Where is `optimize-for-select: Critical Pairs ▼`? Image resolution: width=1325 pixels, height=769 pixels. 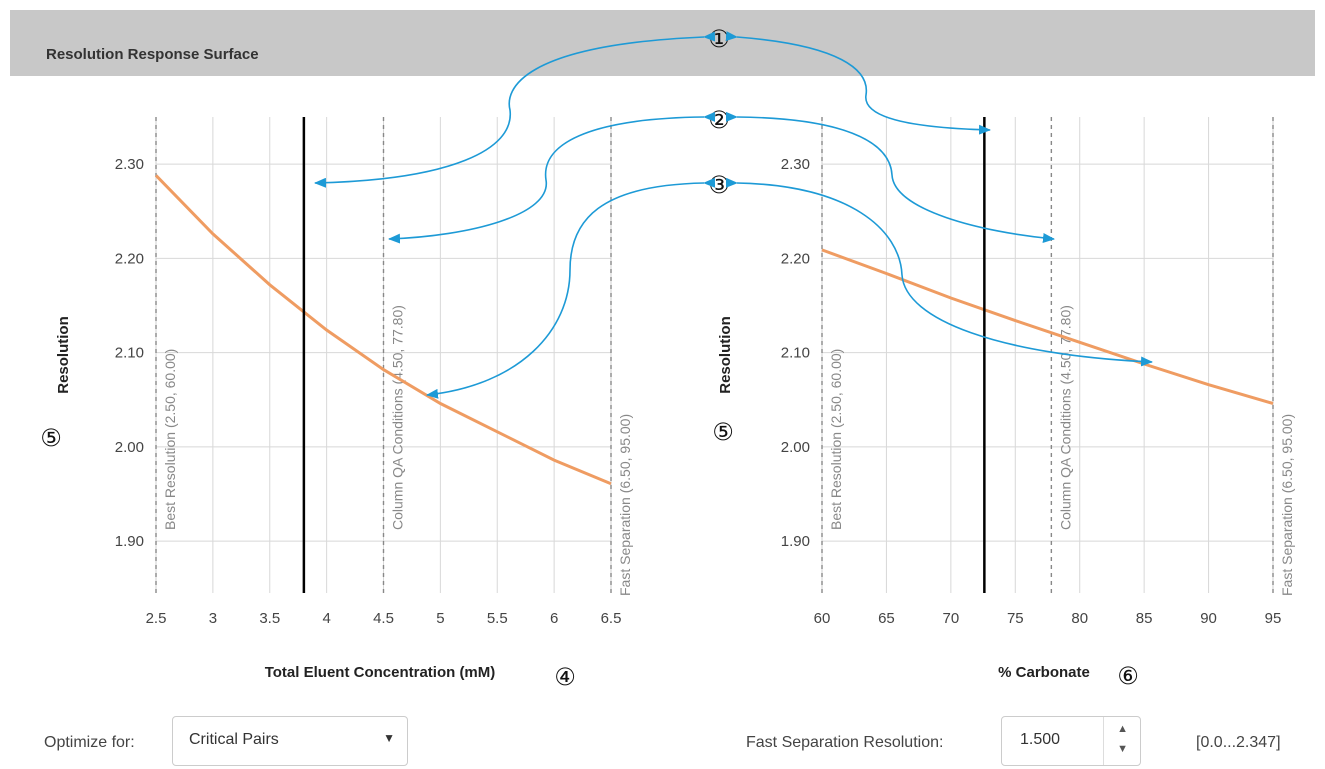
optimize-for-select: Critical Pairs ▼ is located at coordinates (290, 741).